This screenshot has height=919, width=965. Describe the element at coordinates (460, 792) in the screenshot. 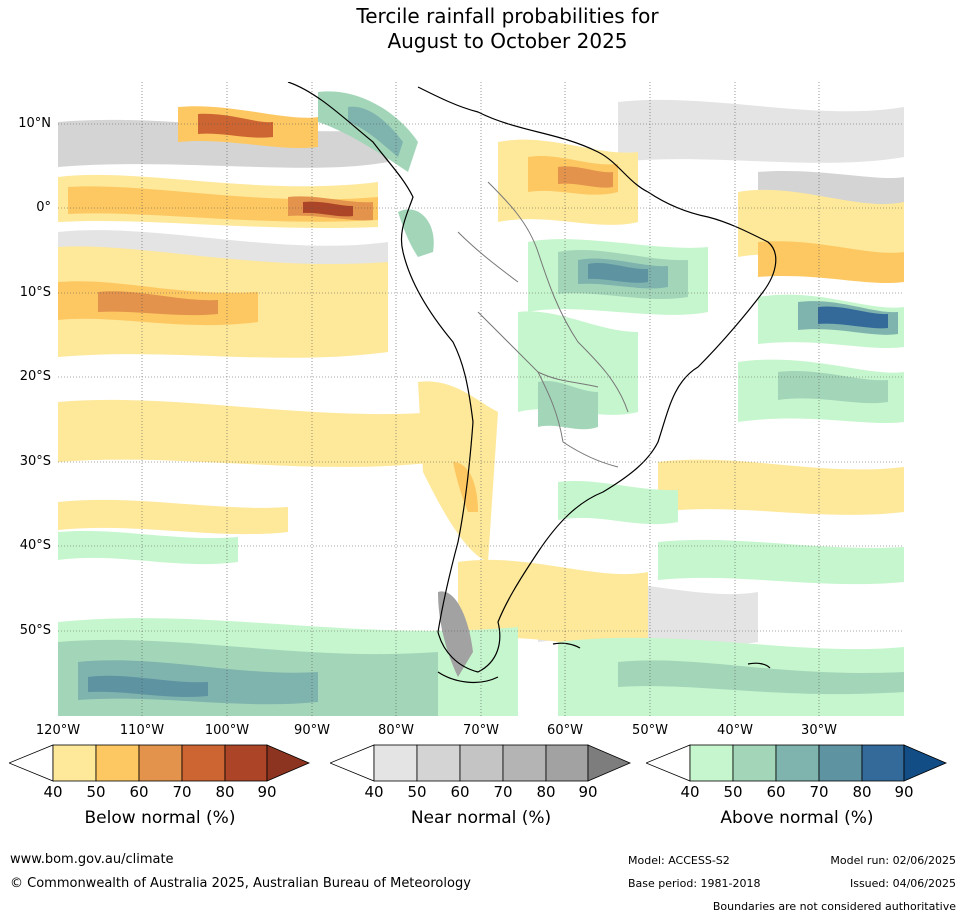

I see `colorbar-near-tick: 60` at that location.